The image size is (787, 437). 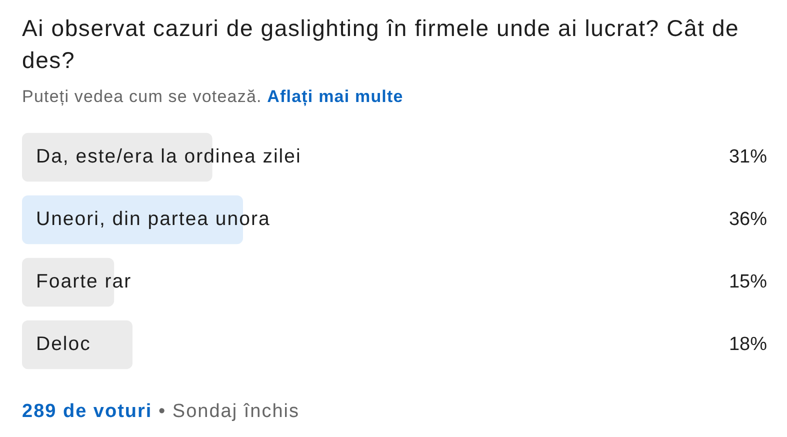 What do you see at coordinates (87, 411) in the screenshot?
I see `text: 289 de voturi` at bounding box center [87, 411].